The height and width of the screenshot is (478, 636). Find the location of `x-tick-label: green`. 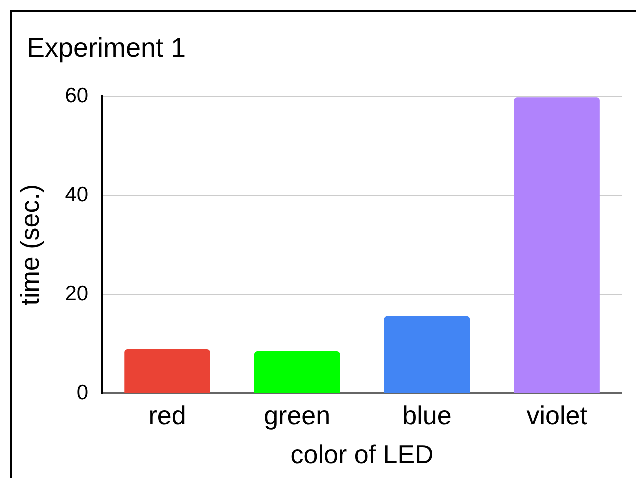

x-tick-label: green is located at coordinates (297, 415).